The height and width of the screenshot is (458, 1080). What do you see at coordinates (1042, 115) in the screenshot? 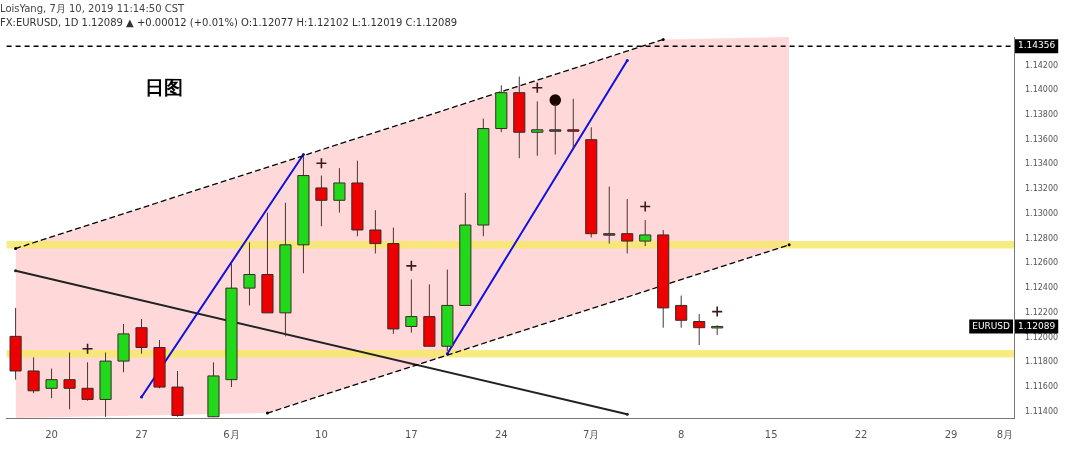
I see `y-tick-label: 1.13800` at bounding box center [1042, 115].